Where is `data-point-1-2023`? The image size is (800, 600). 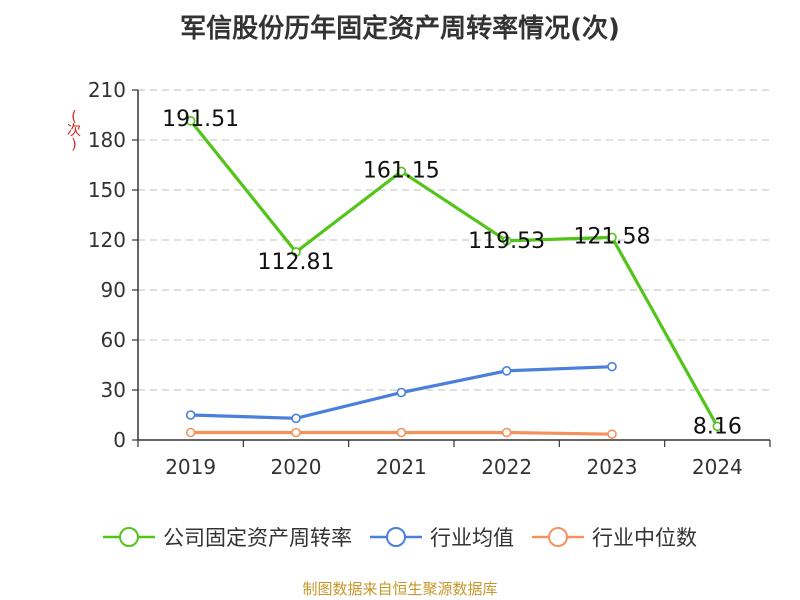
data-point-1-2023 is located at coordinates (612, 366).